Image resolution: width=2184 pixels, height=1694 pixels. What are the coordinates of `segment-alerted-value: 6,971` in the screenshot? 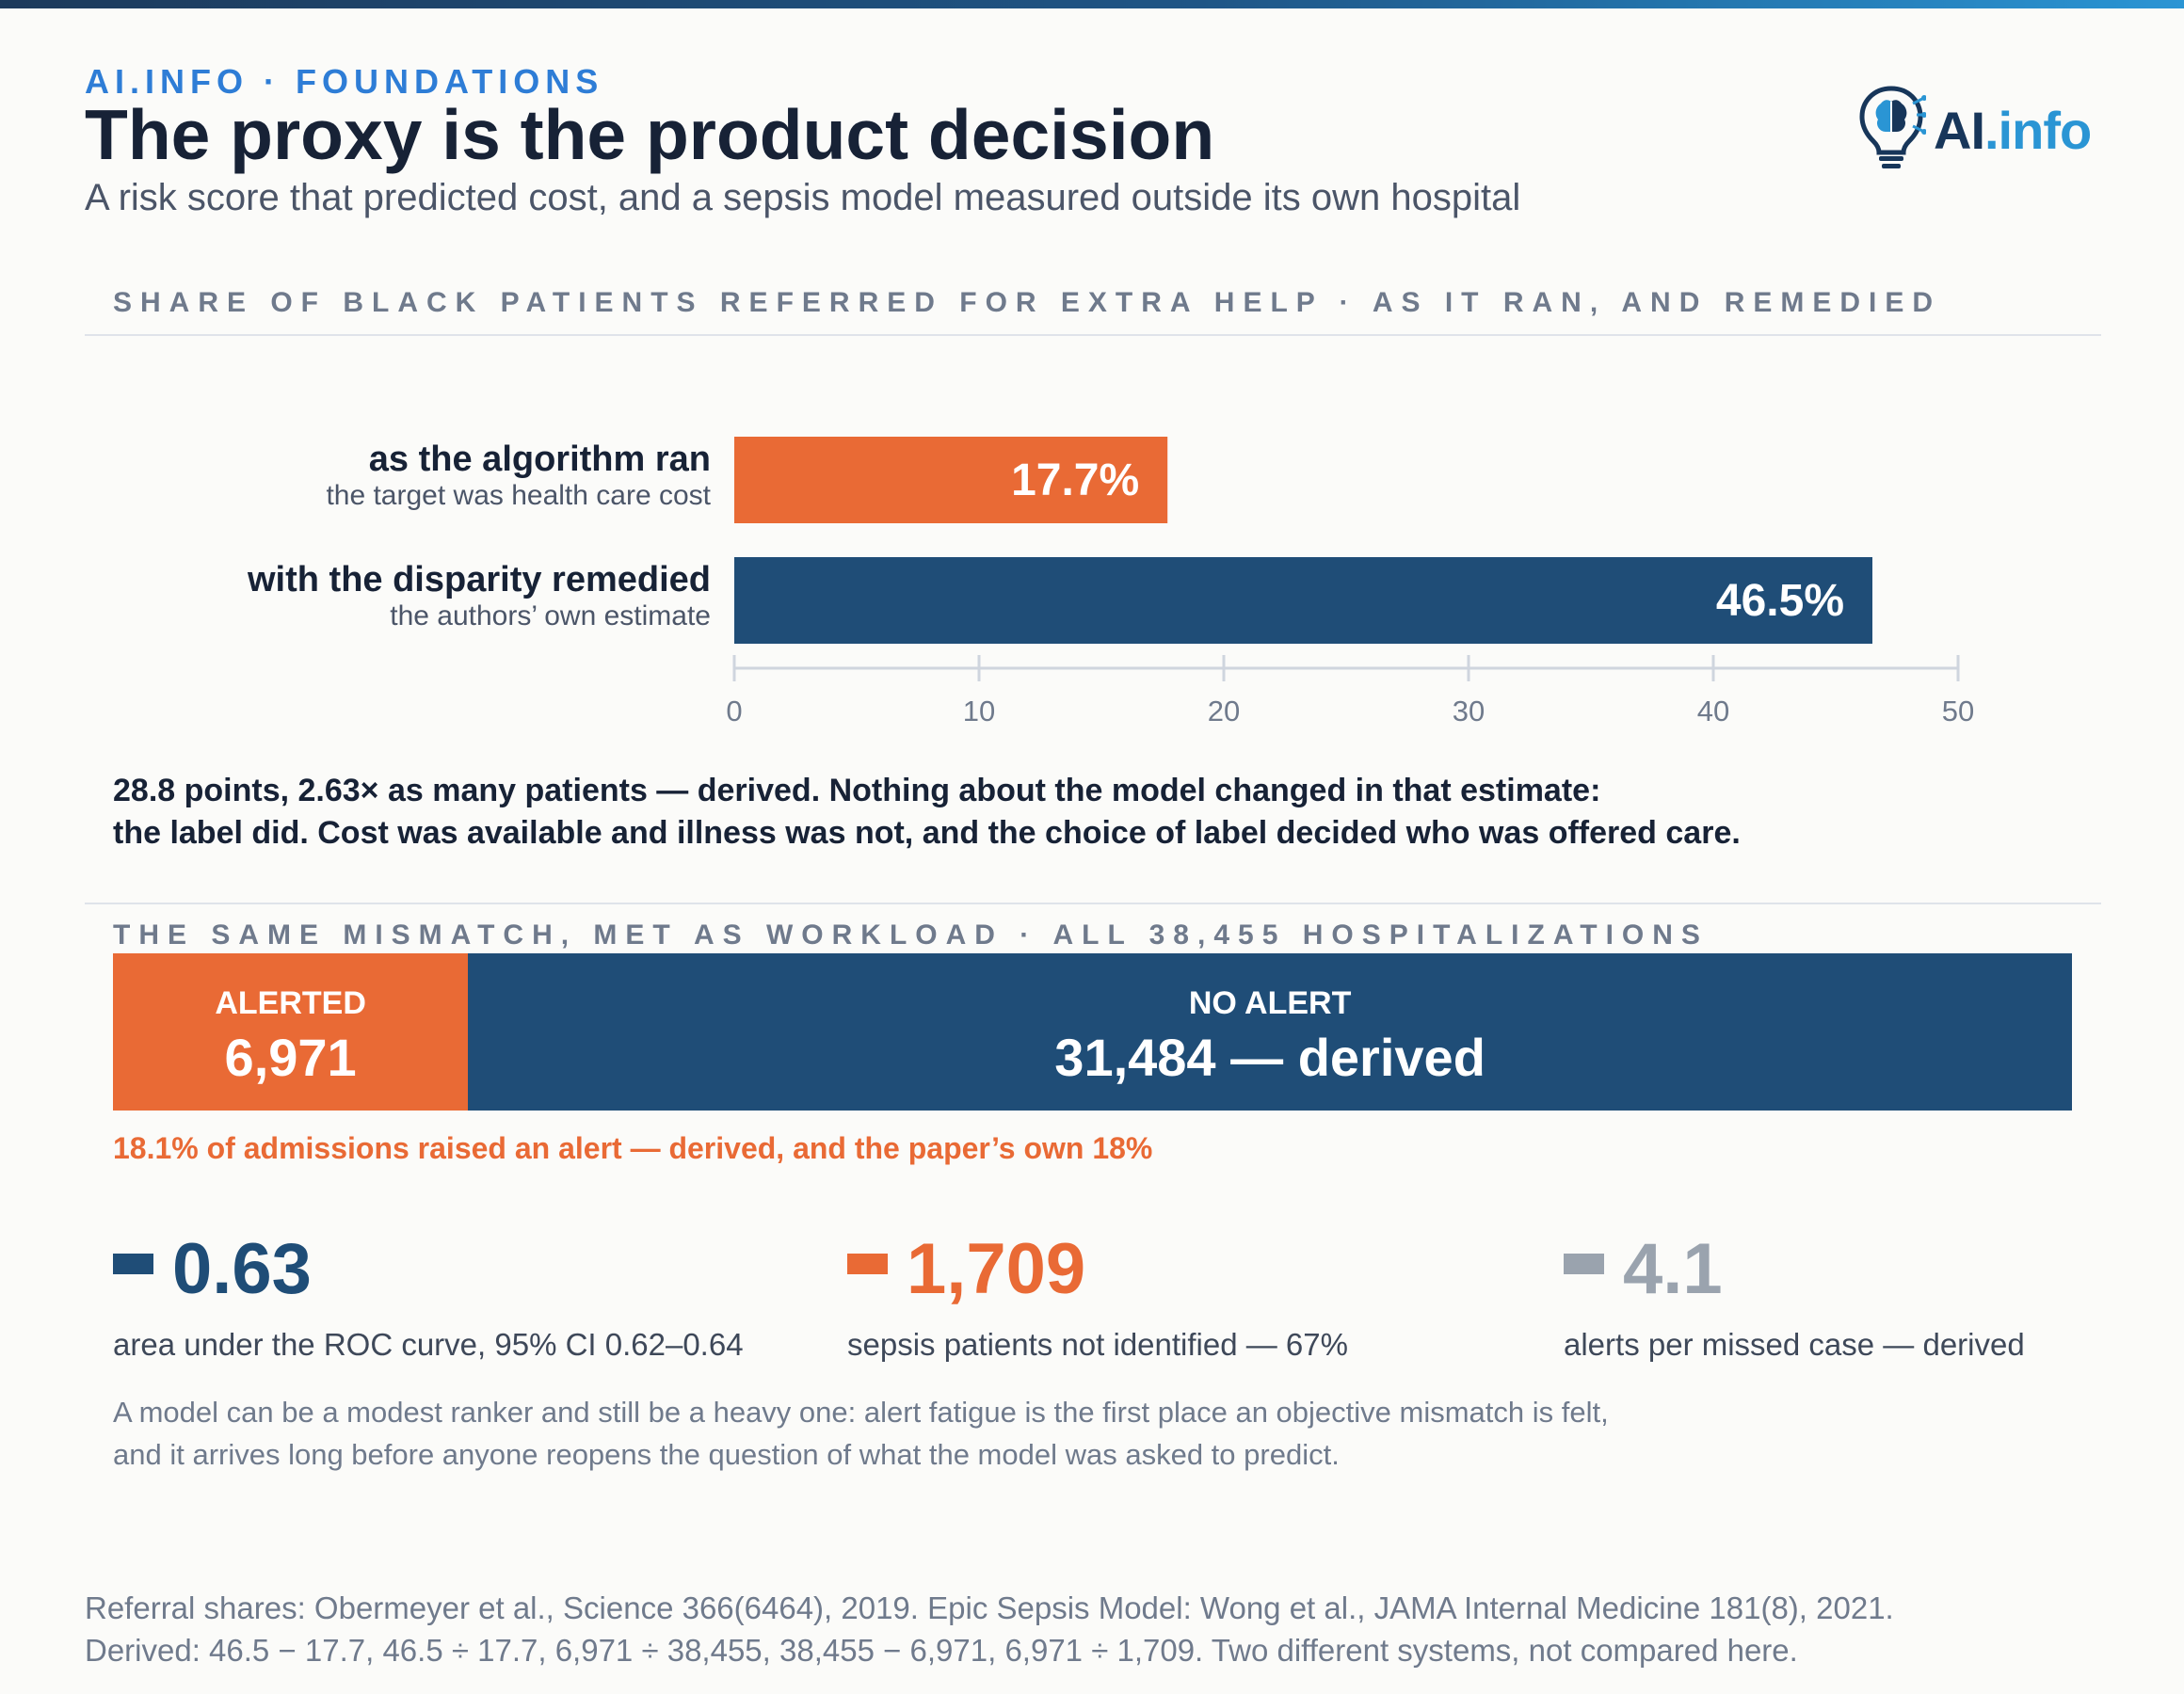 It's located at (290, 1057).